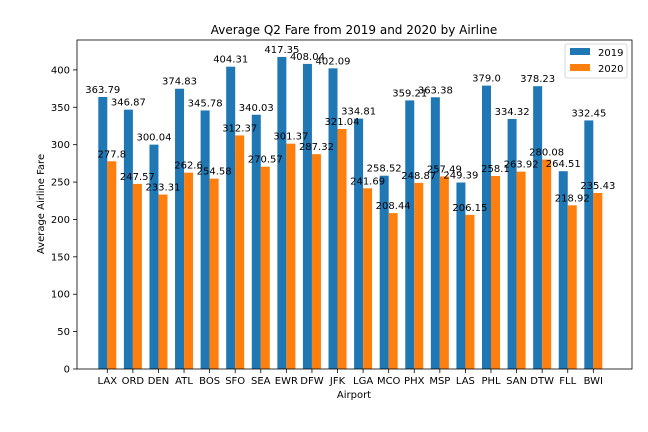 The image size is (648, 432). I want to click on bar-2019-bwi, so click(589, 244).